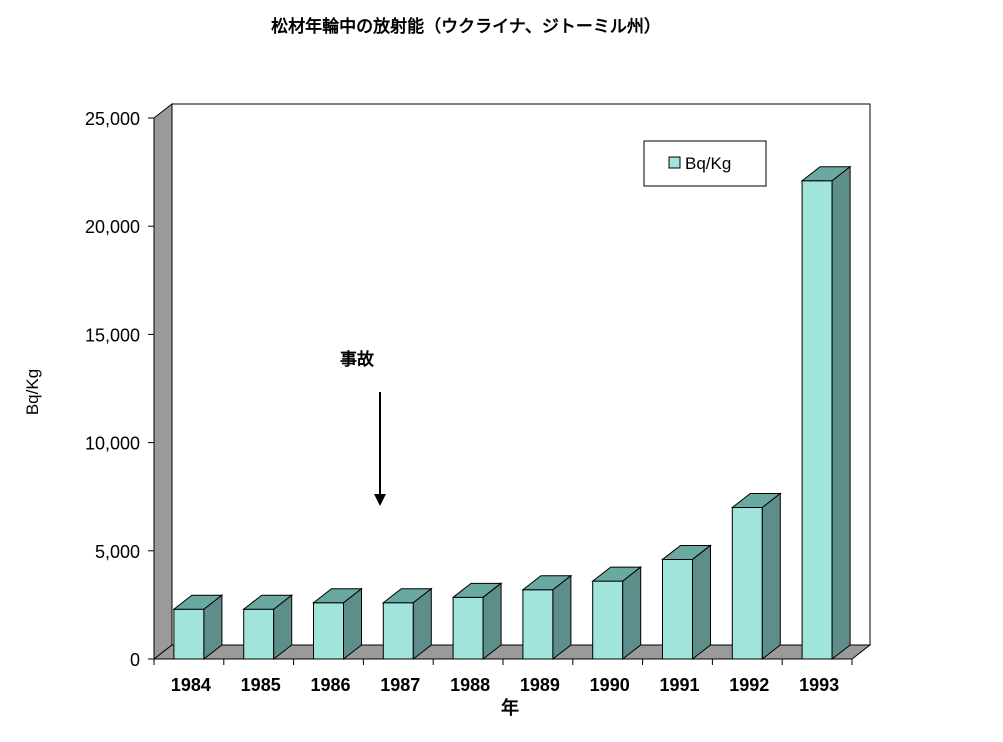 The width and height of the screenshot is (1003, 742). What do you see at coordinates (112, 444) in the screenshot?
I see `y-tick-label: 10,000` at bounding box center [112, 444].